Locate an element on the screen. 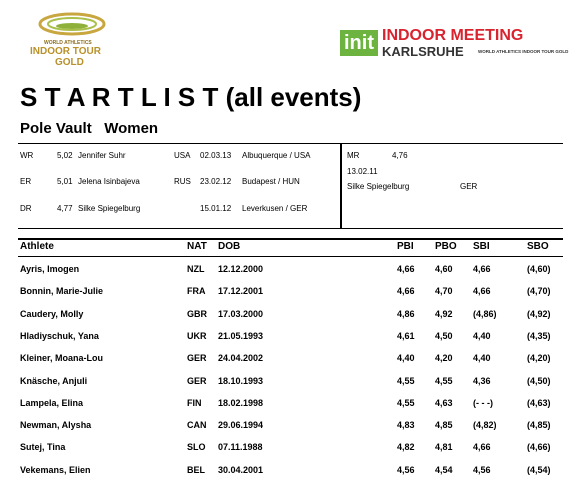 This screenshot has height=500, width=582. cell: 17.12.2001 is located at coordinates (241, 291).